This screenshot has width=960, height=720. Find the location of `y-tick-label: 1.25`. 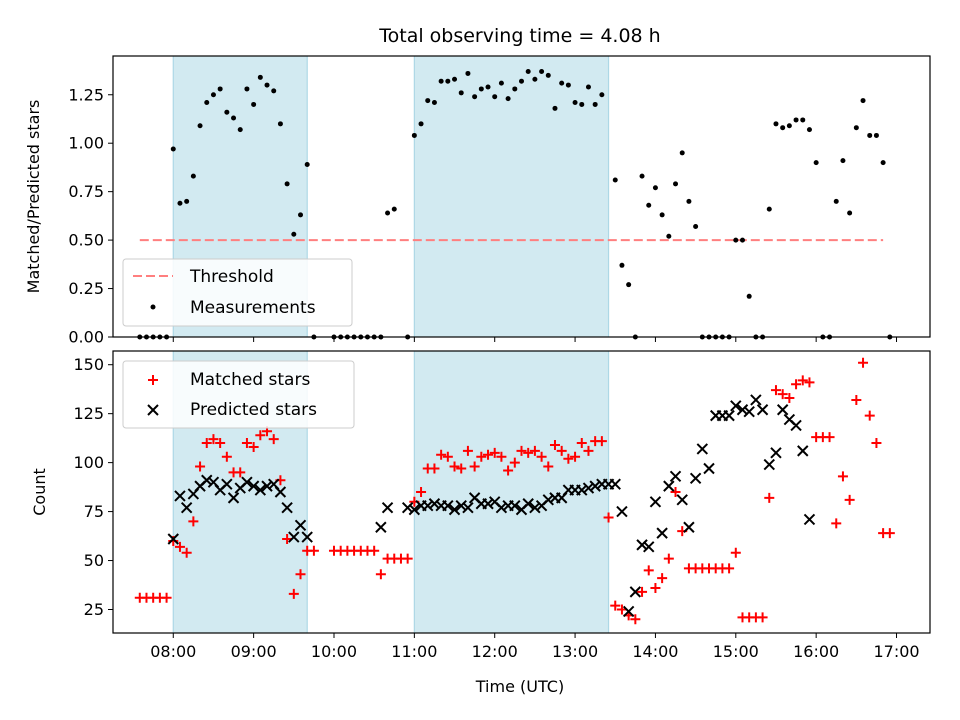

y-tick-label: 1.25 is located at coordinates (86, 94).